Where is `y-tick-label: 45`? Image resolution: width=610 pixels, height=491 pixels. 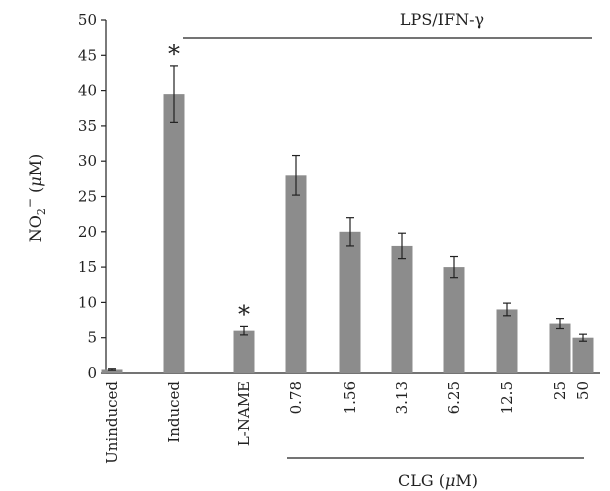
y-tick-label: 45 is located at coordinates (87, 55).